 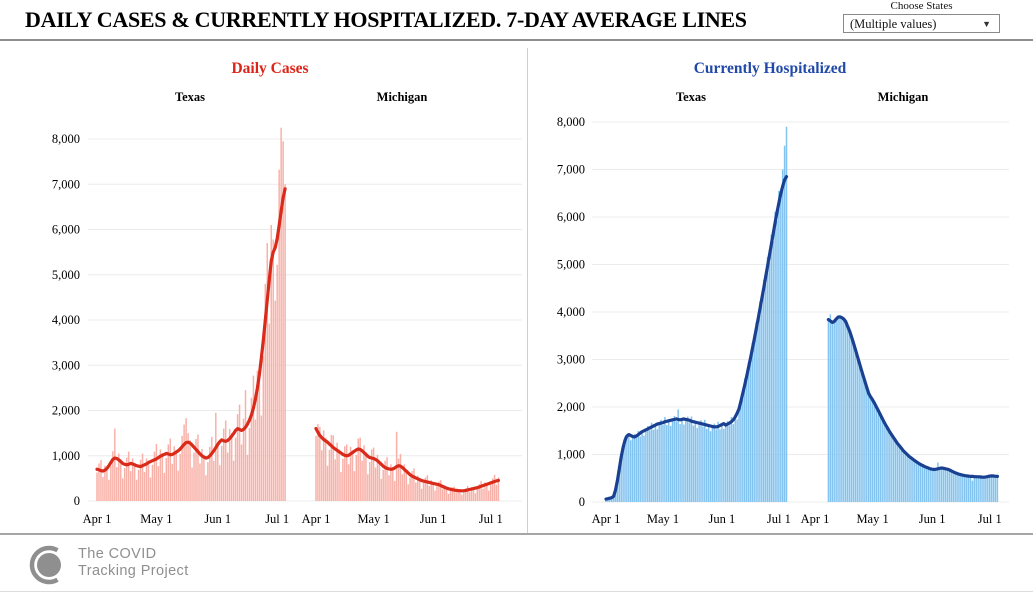 I want to click on daily-cases-title: Daily Cases, so click(x=270, y=68).